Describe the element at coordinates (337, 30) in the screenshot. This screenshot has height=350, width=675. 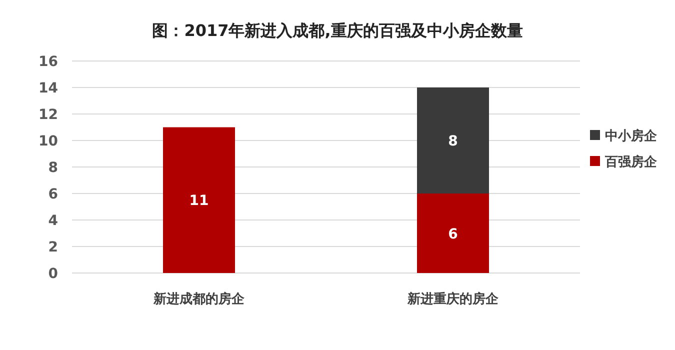
I see `chart-title: 图：2017年新进入成都,重庆的百强及中小房企数量` at that location.